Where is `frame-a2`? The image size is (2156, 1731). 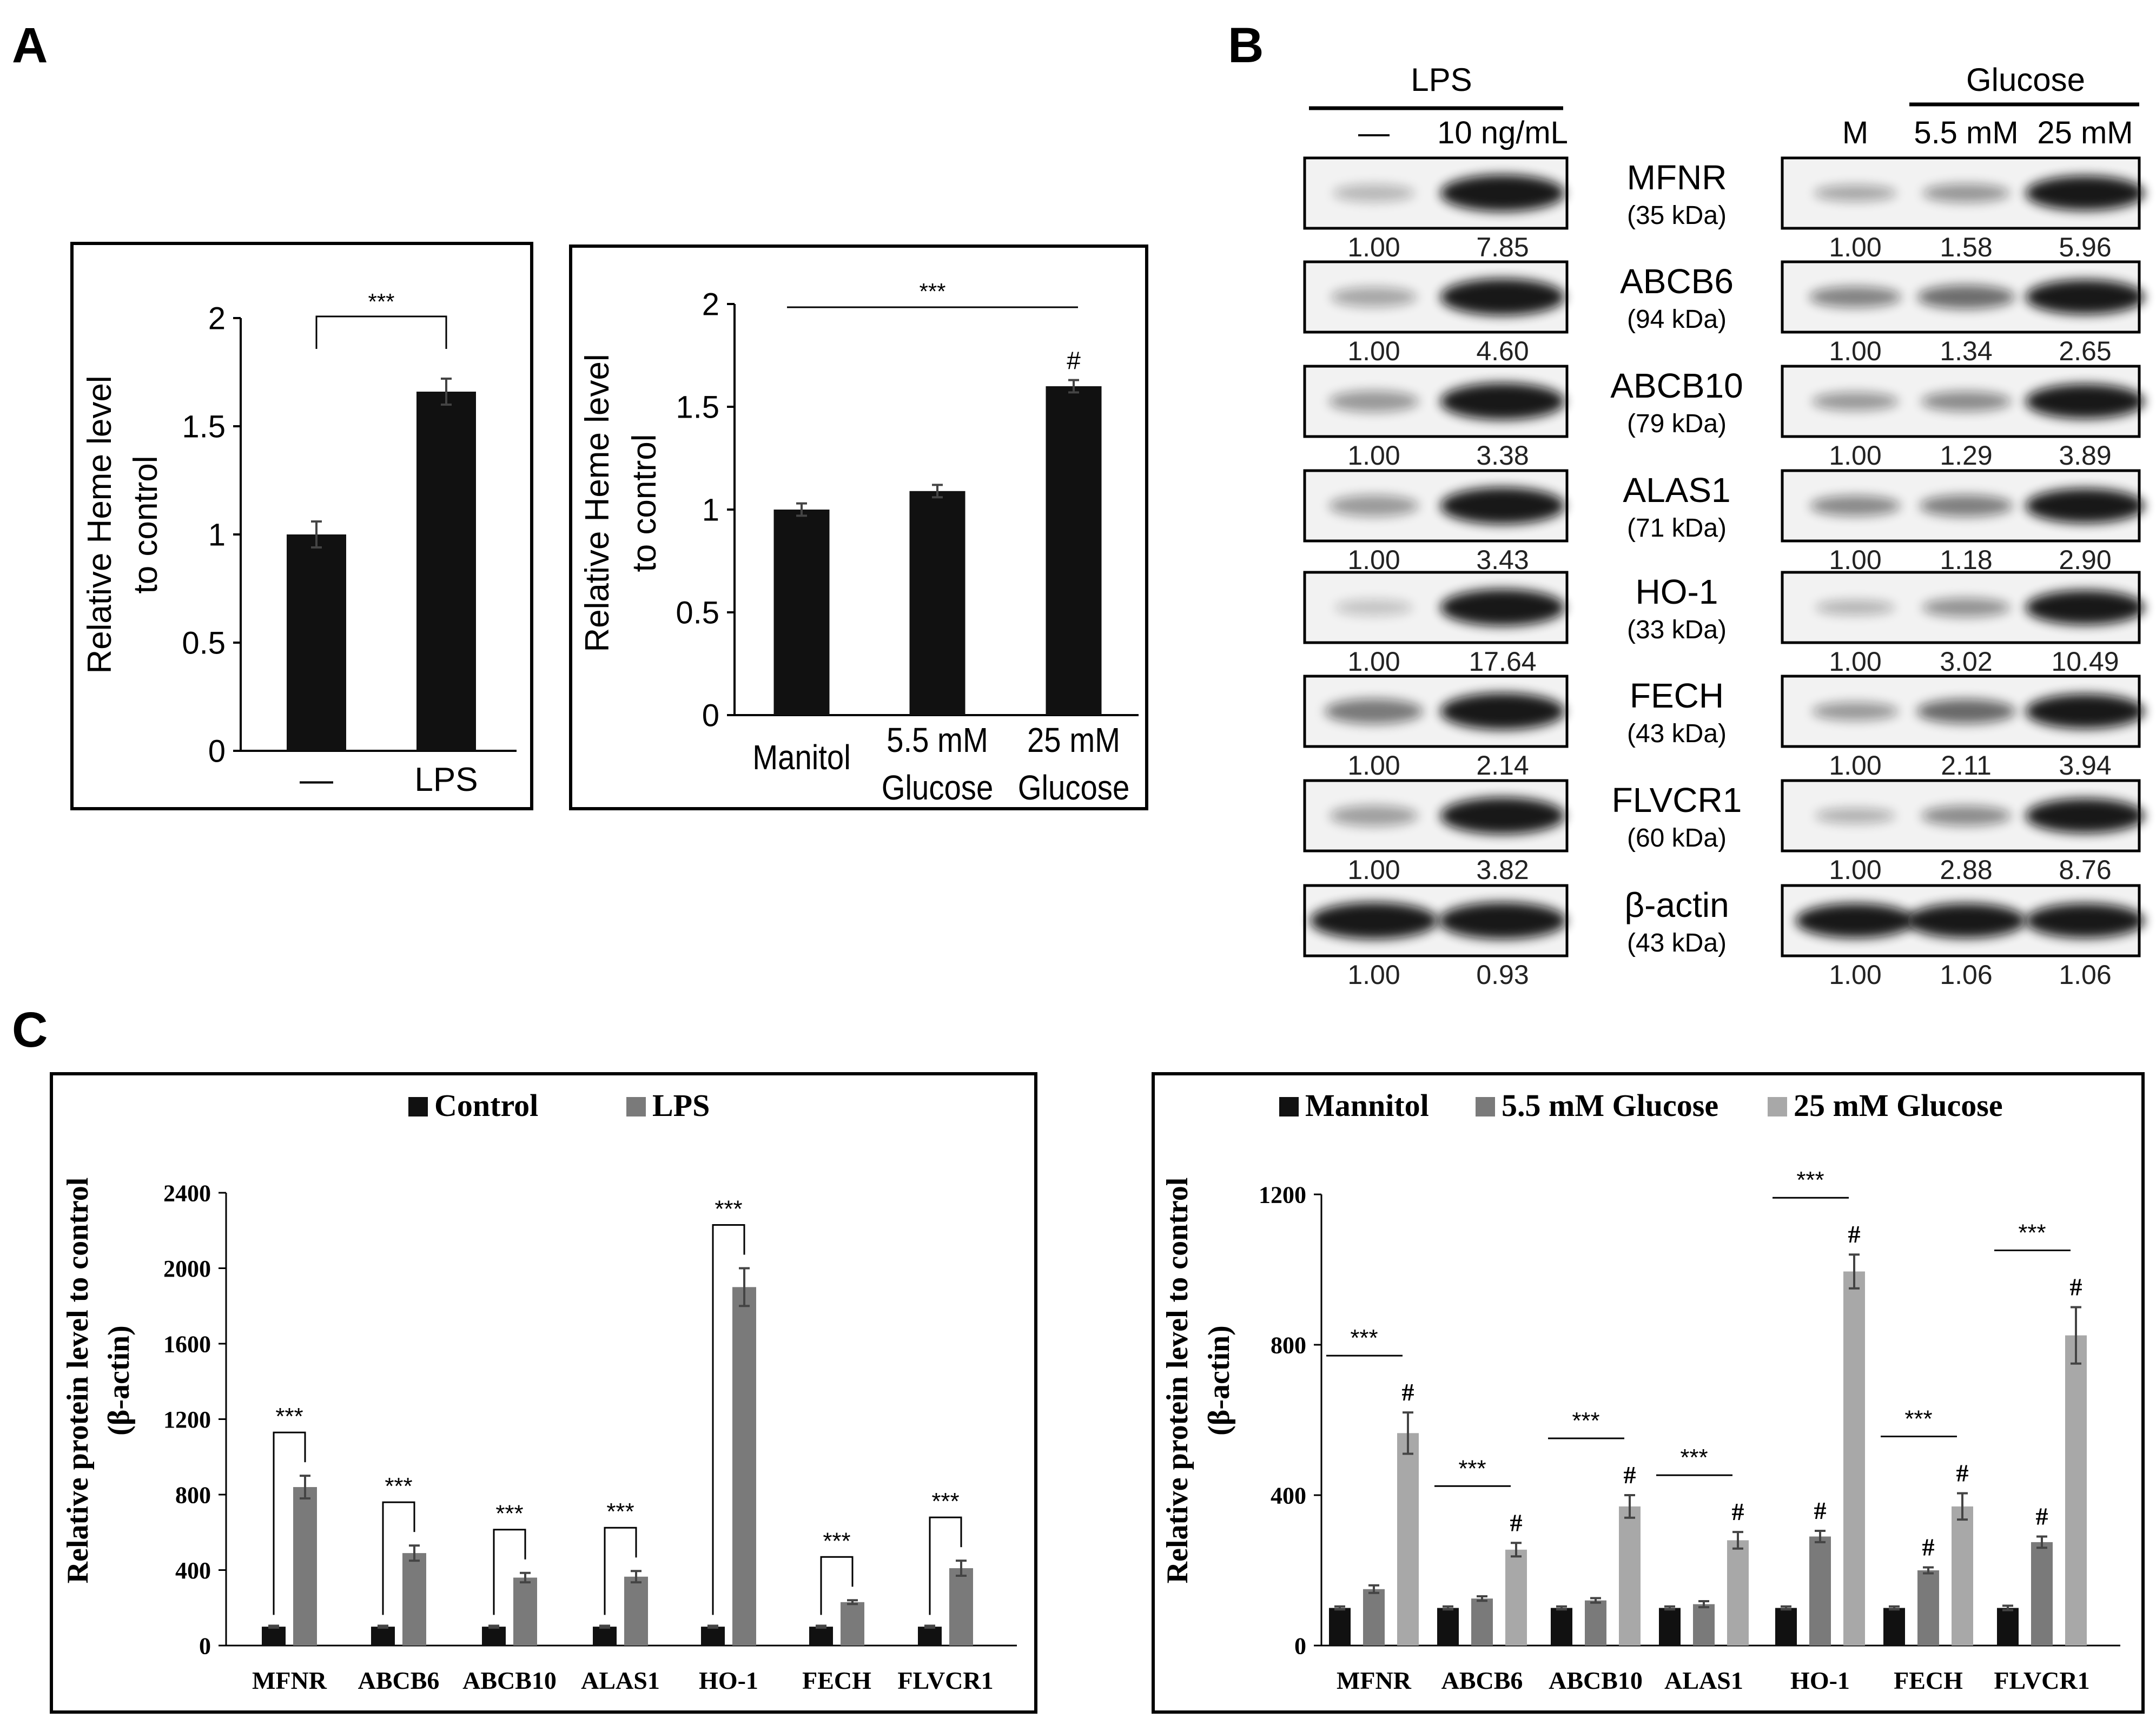
frame-a2 is located at coordinates (858, 527).